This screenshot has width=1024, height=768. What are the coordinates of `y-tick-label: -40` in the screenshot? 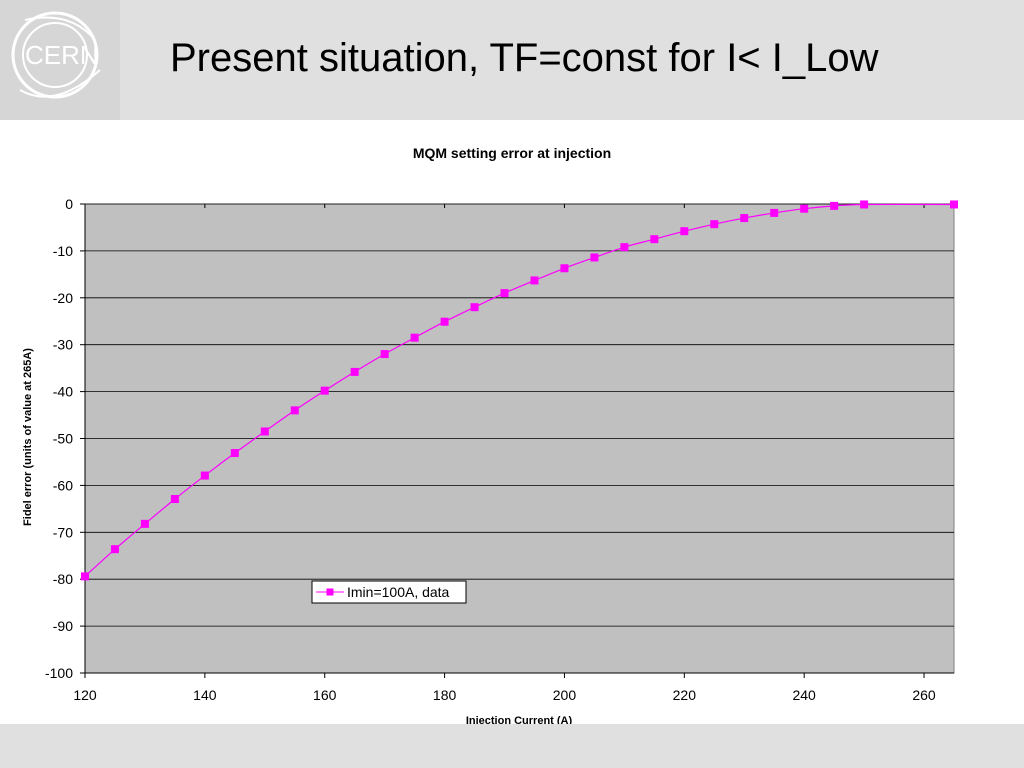 It's located at (63, 392).